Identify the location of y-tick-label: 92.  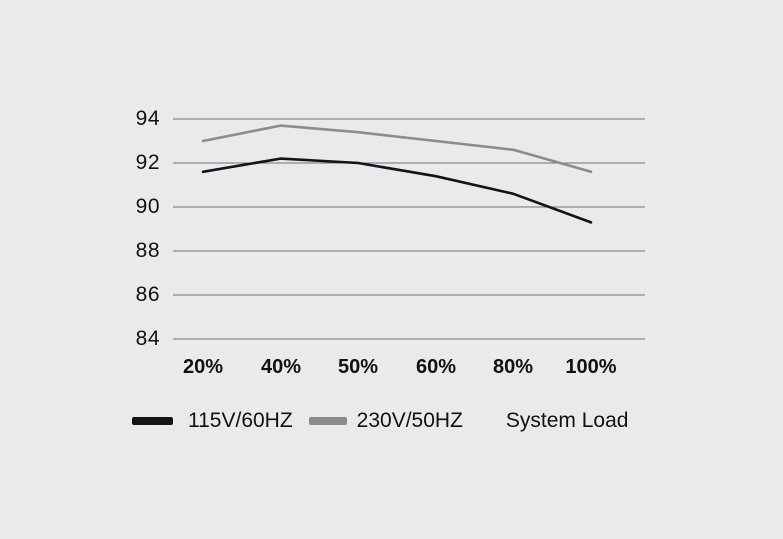
(147, 162).